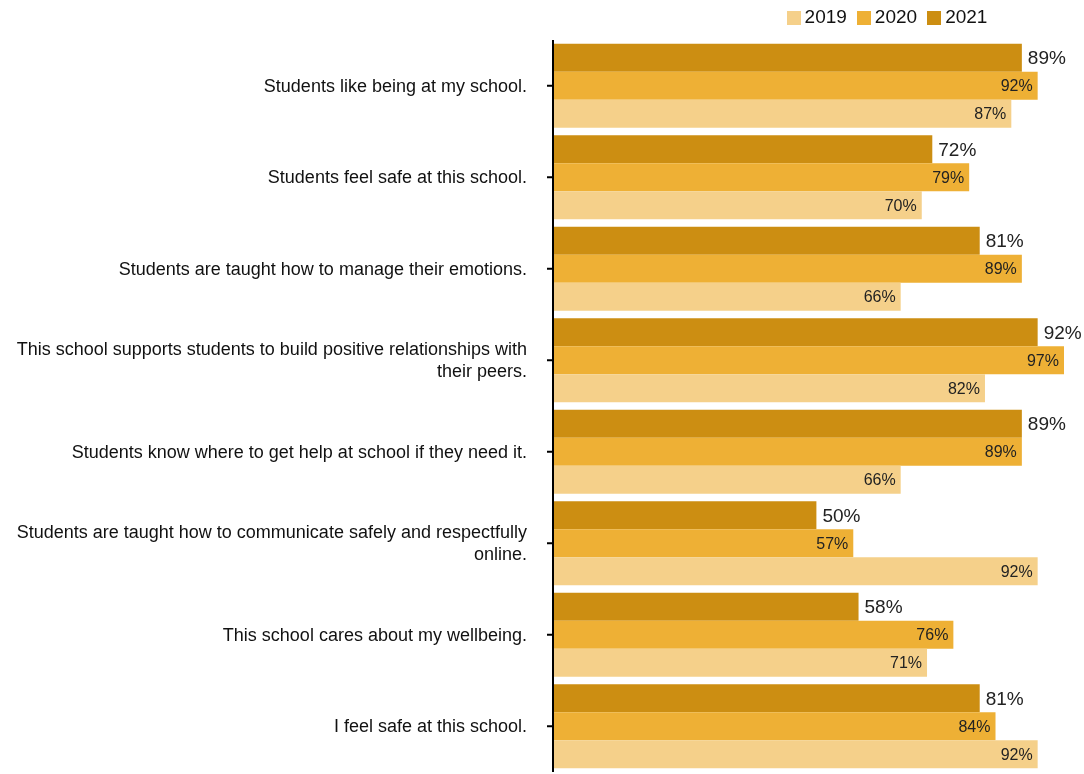  Describe the element at coordinates (397, 177) in the screenshot. I see `y-tick-label: Students feel safe at this school.` at that location.